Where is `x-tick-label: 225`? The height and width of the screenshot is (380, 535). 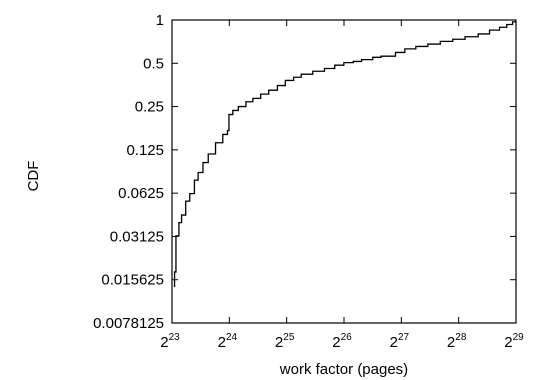
x-tick-label: 225 is located at coordinates (285, 341).